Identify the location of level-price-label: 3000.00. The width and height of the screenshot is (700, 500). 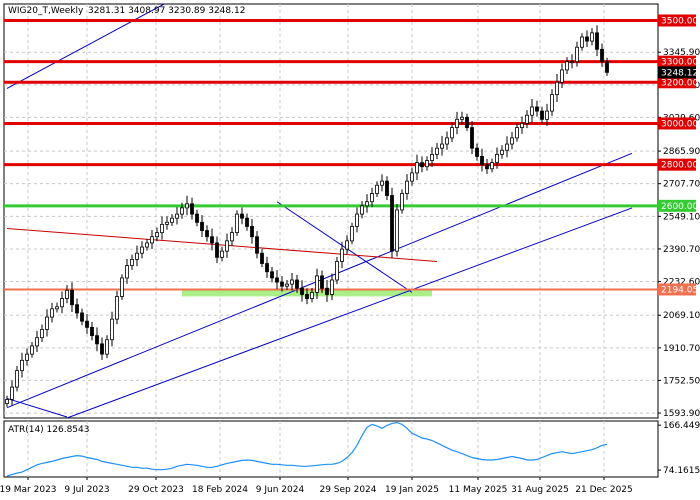
(679, 124).